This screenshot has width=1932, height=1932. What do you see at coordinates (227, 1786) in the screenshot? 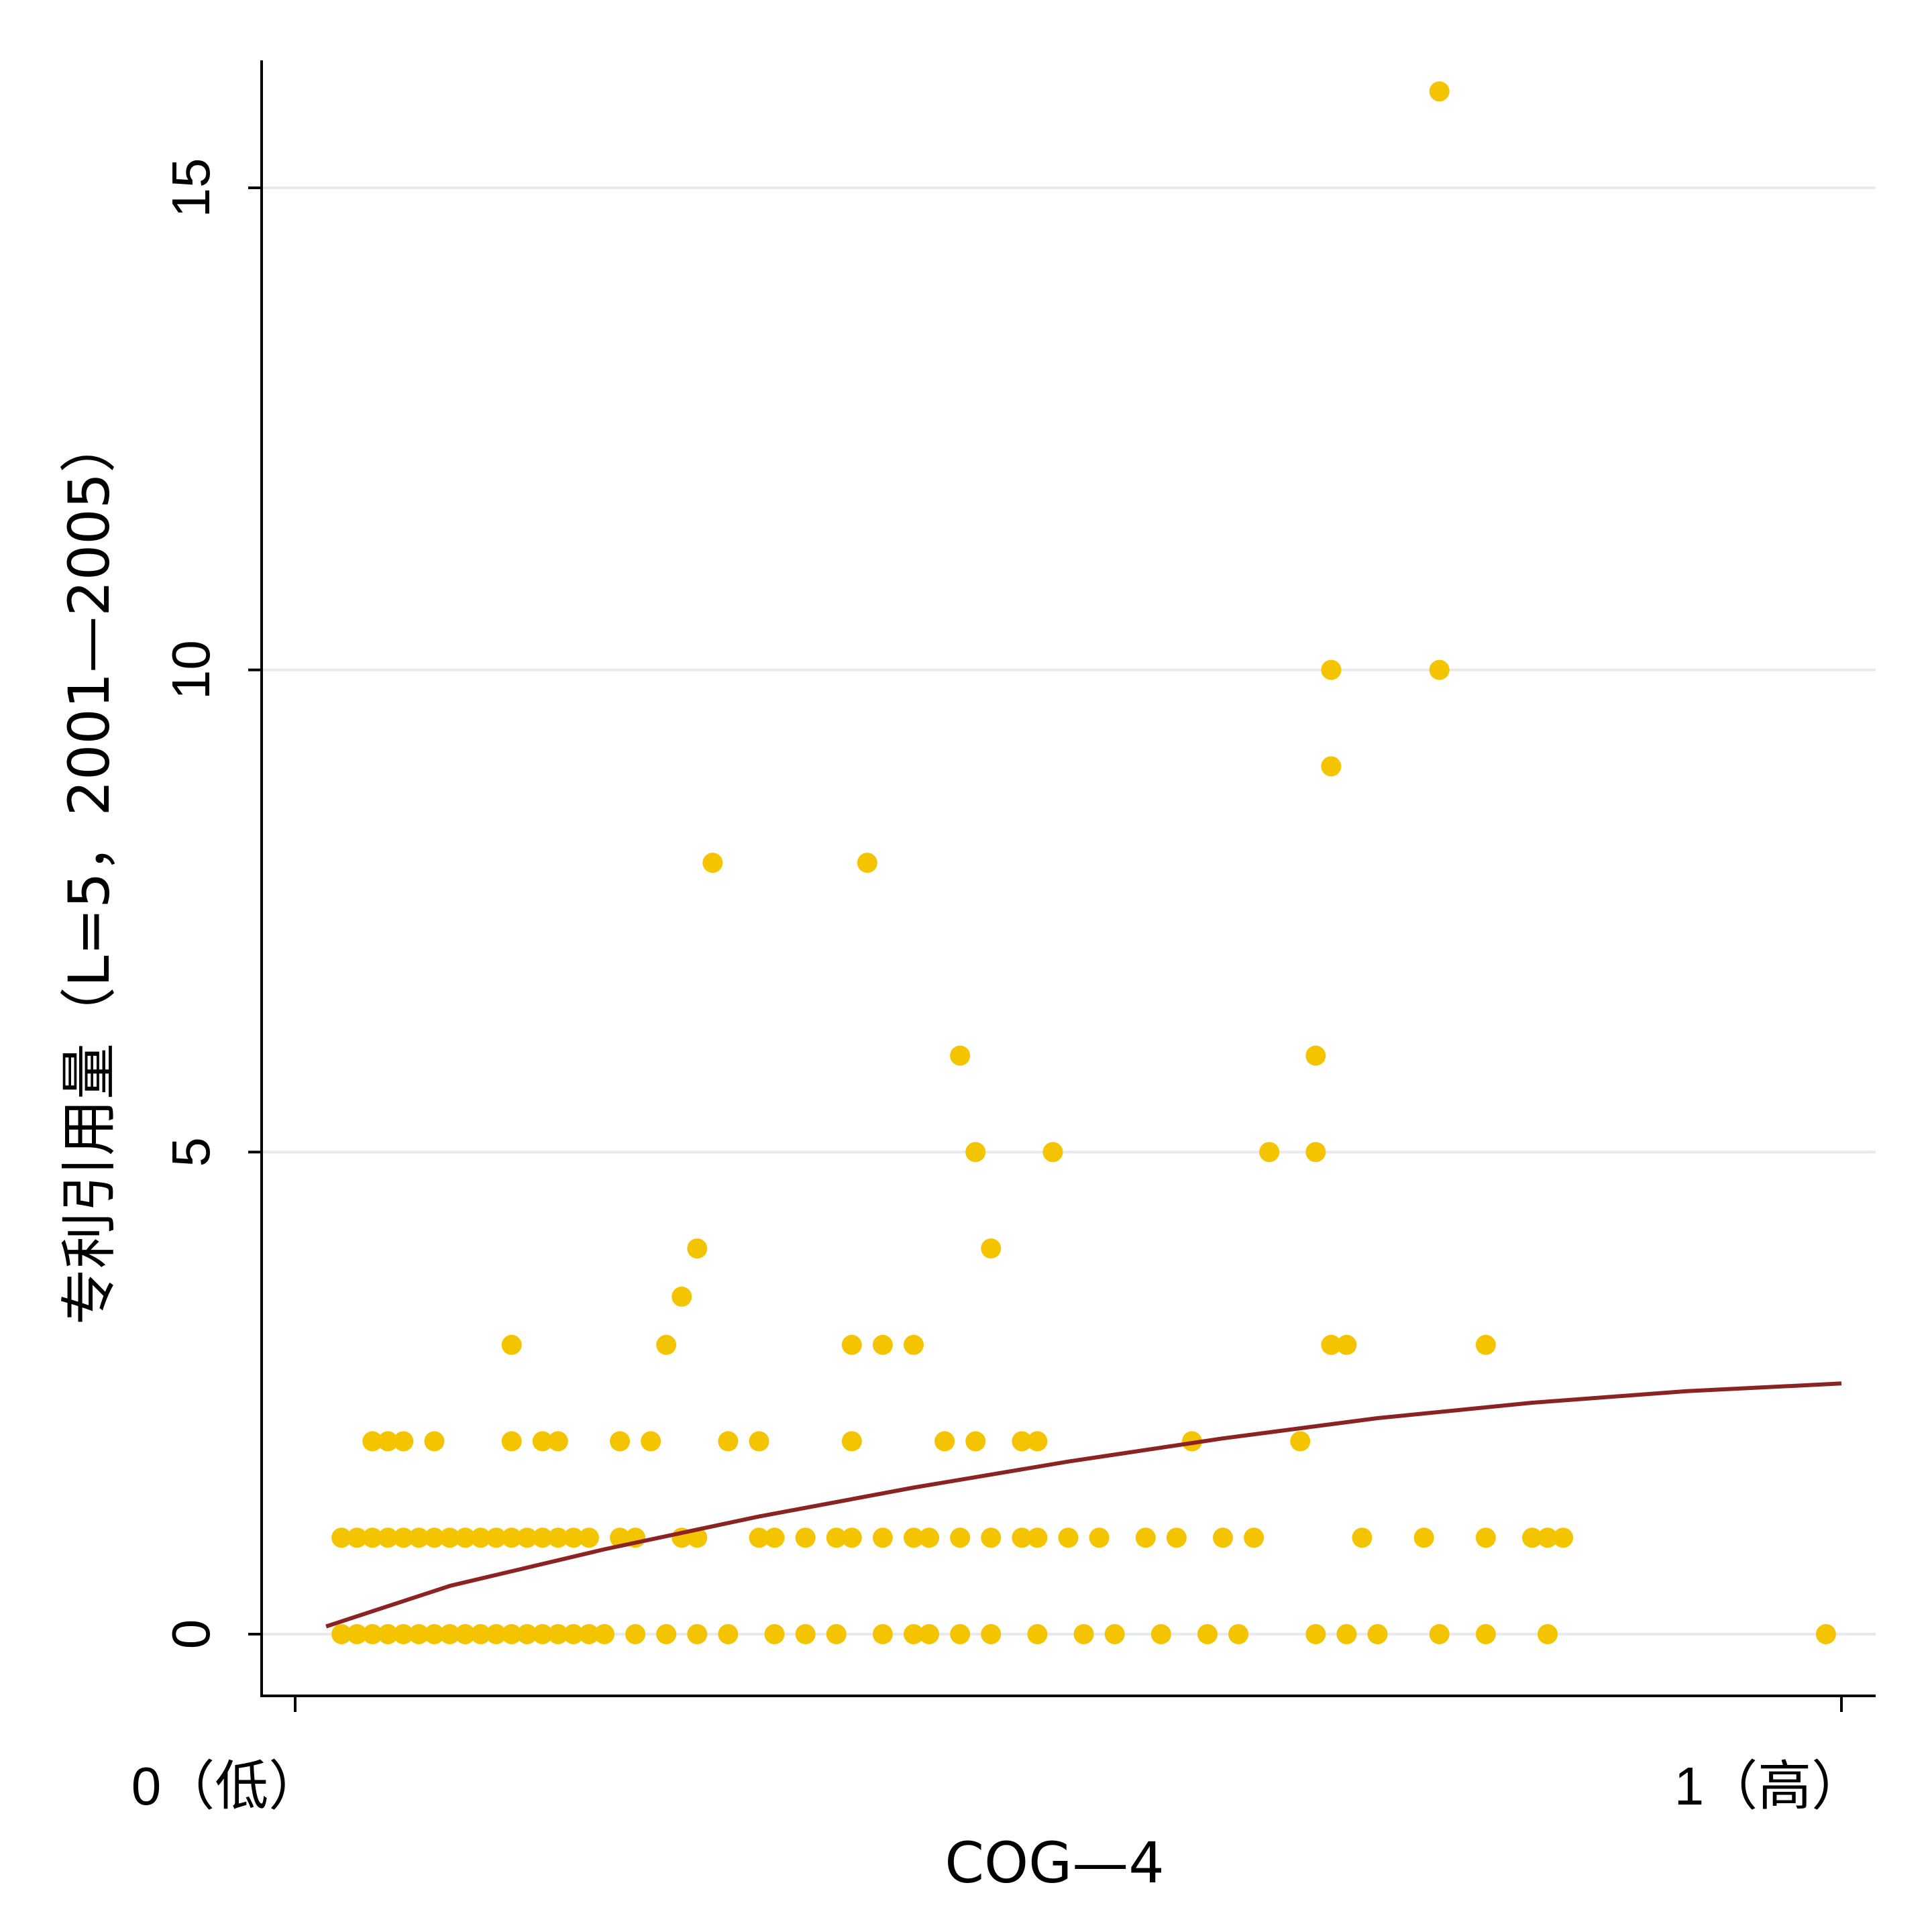
I see `x-tick-label-0: 0（低）` at bounding box center [227, 1786].